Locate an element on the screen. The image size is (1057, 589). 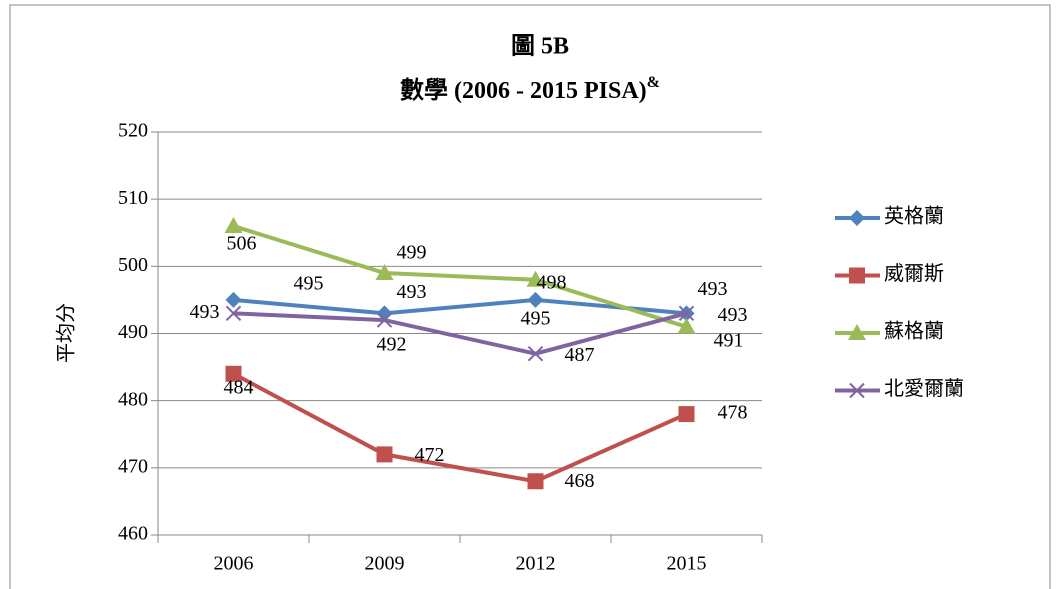
y-tick-label: 500 is located at coordinates (133, 265).